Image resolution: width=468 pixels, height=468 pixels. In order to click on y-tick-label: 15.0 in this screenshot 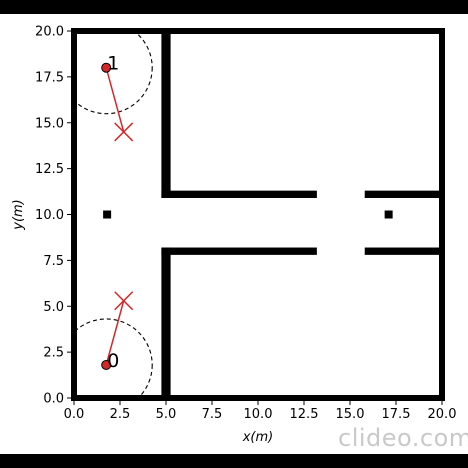, I will do `click(49, 123)`.